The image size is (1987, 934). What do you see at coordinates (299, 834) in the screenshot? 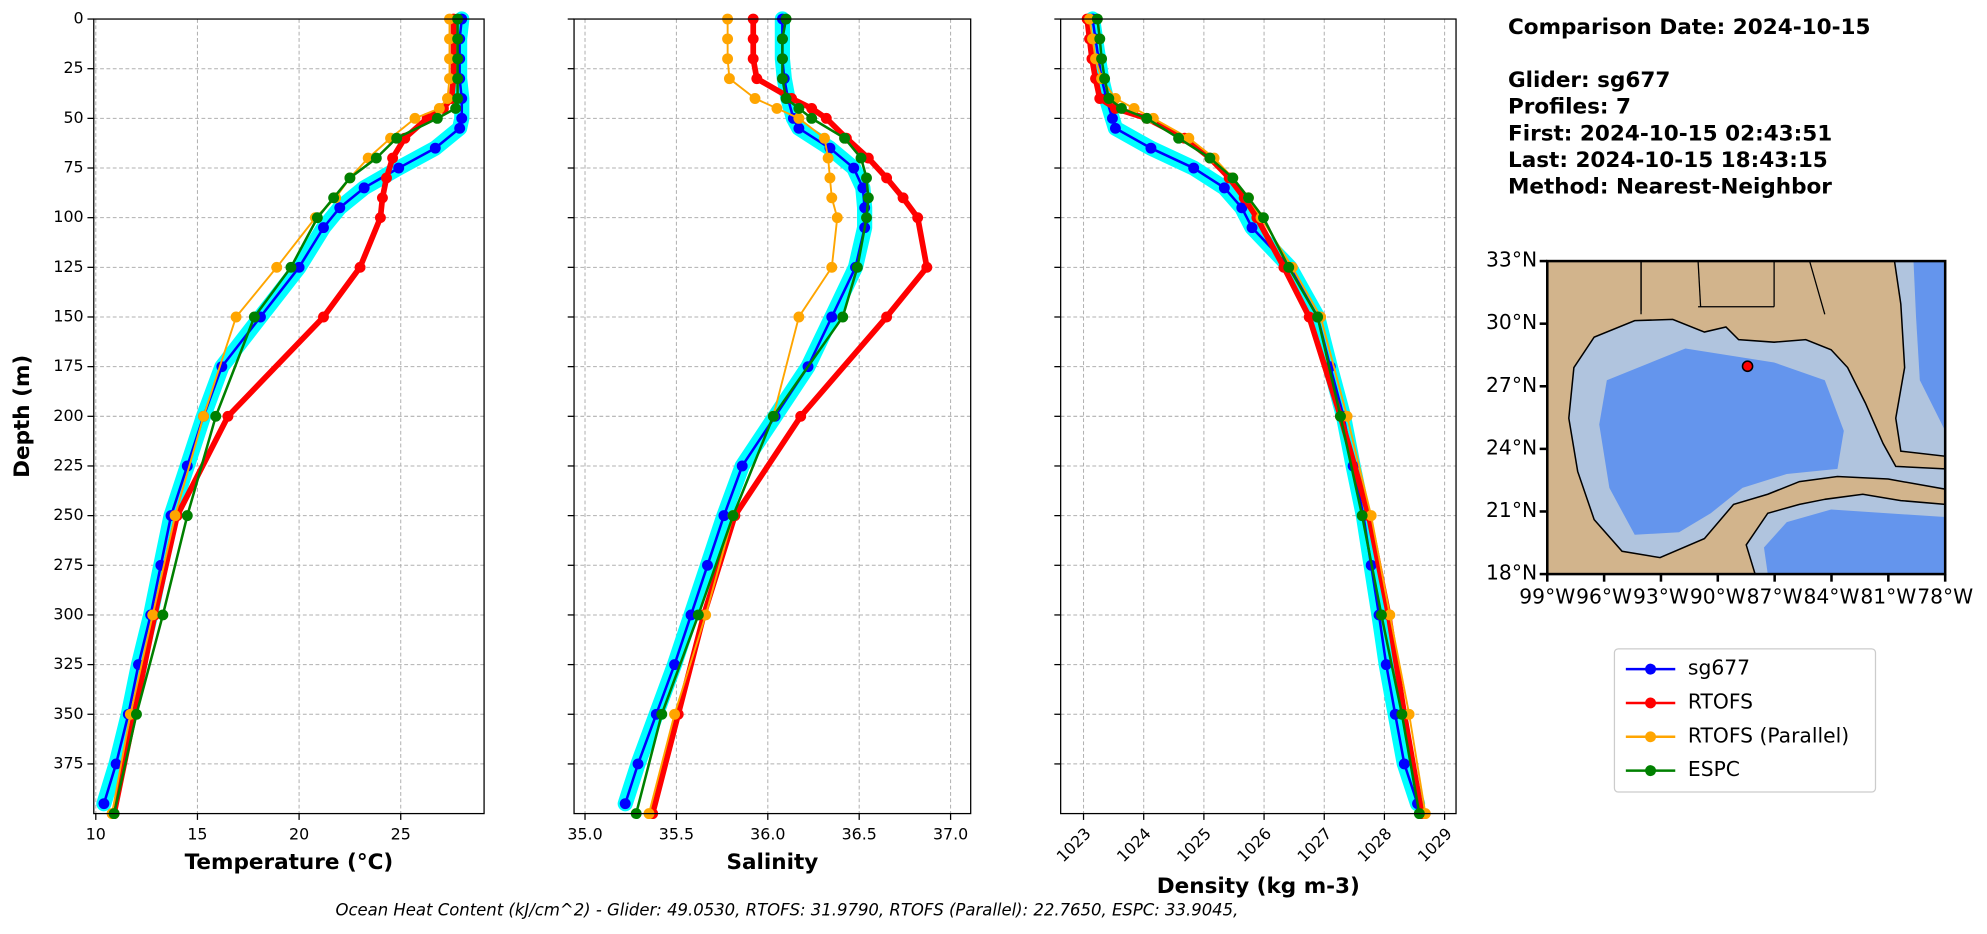
I see `x-tick-label: 20` at bounding box center [299, 834].